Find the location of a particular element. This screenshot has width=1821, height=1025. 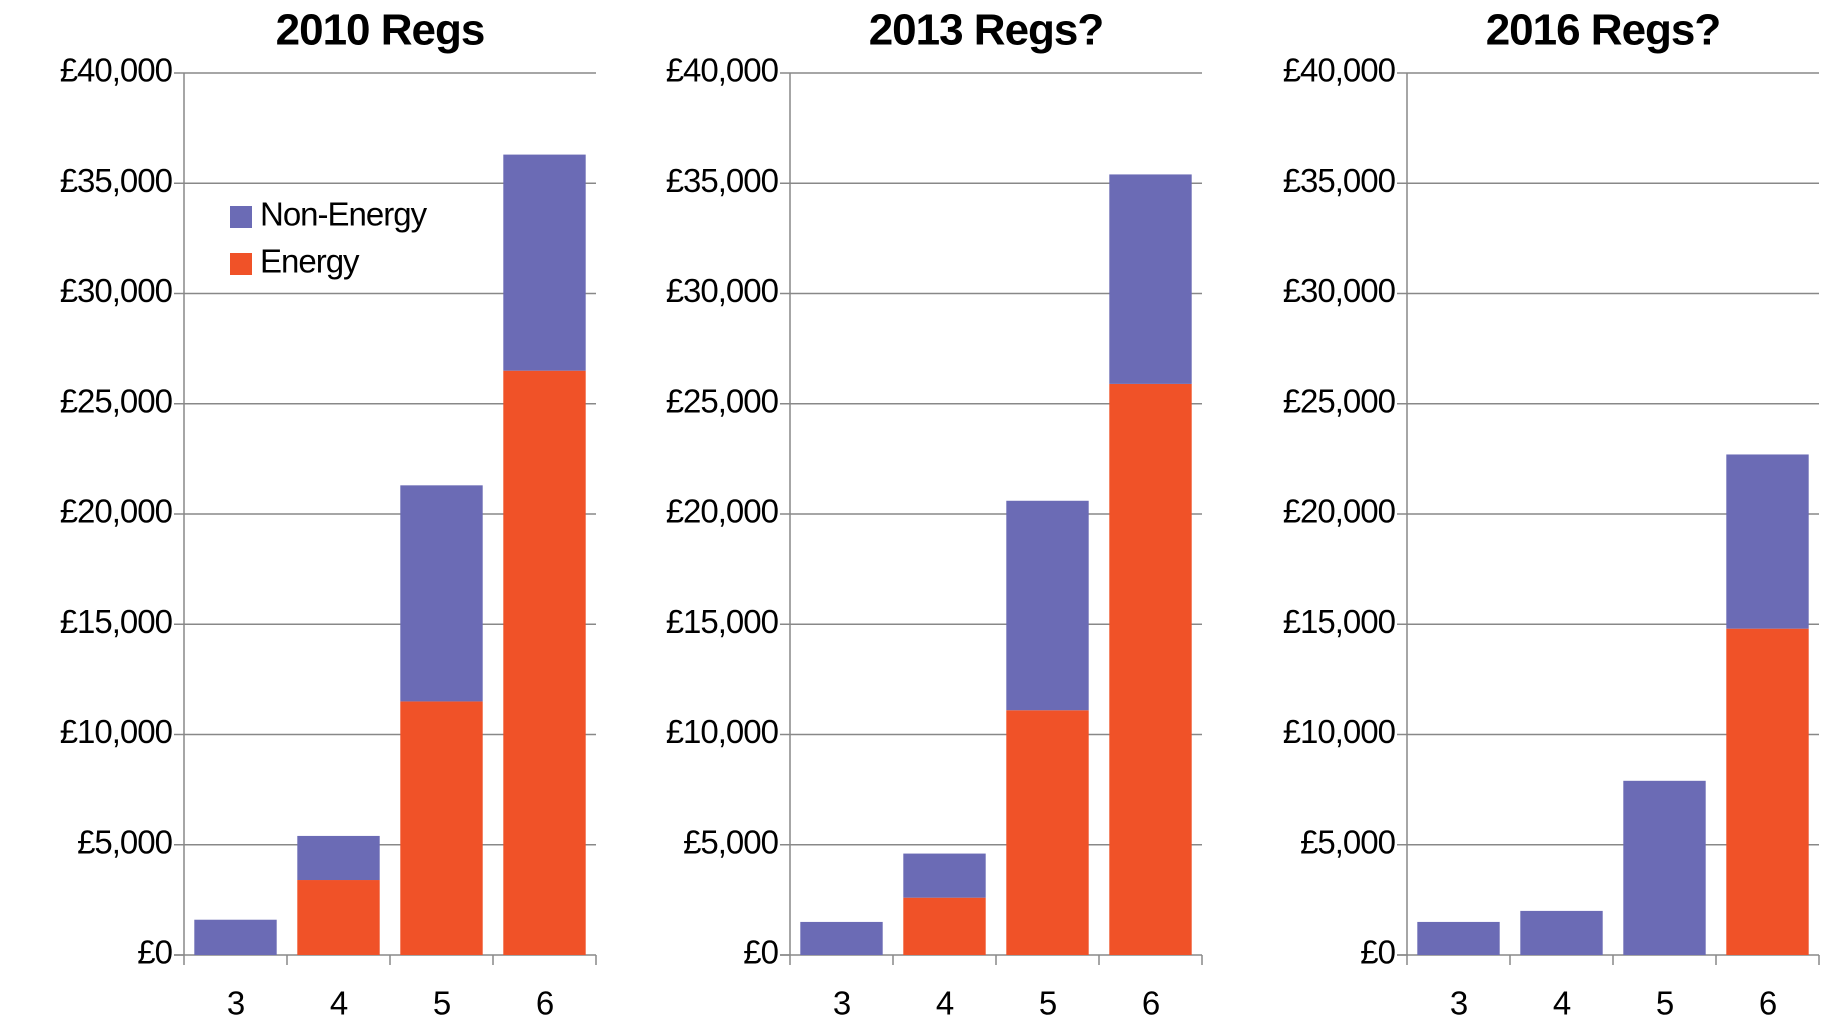

legend-label: Energy is located at coordinates (310, 261).